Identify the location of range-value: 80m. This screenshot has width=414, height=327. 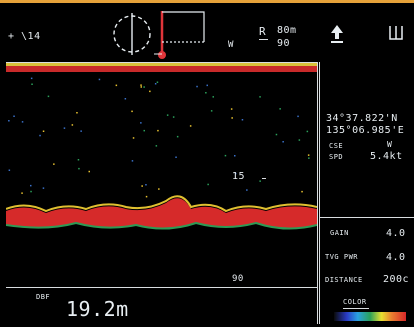
(287, 30).